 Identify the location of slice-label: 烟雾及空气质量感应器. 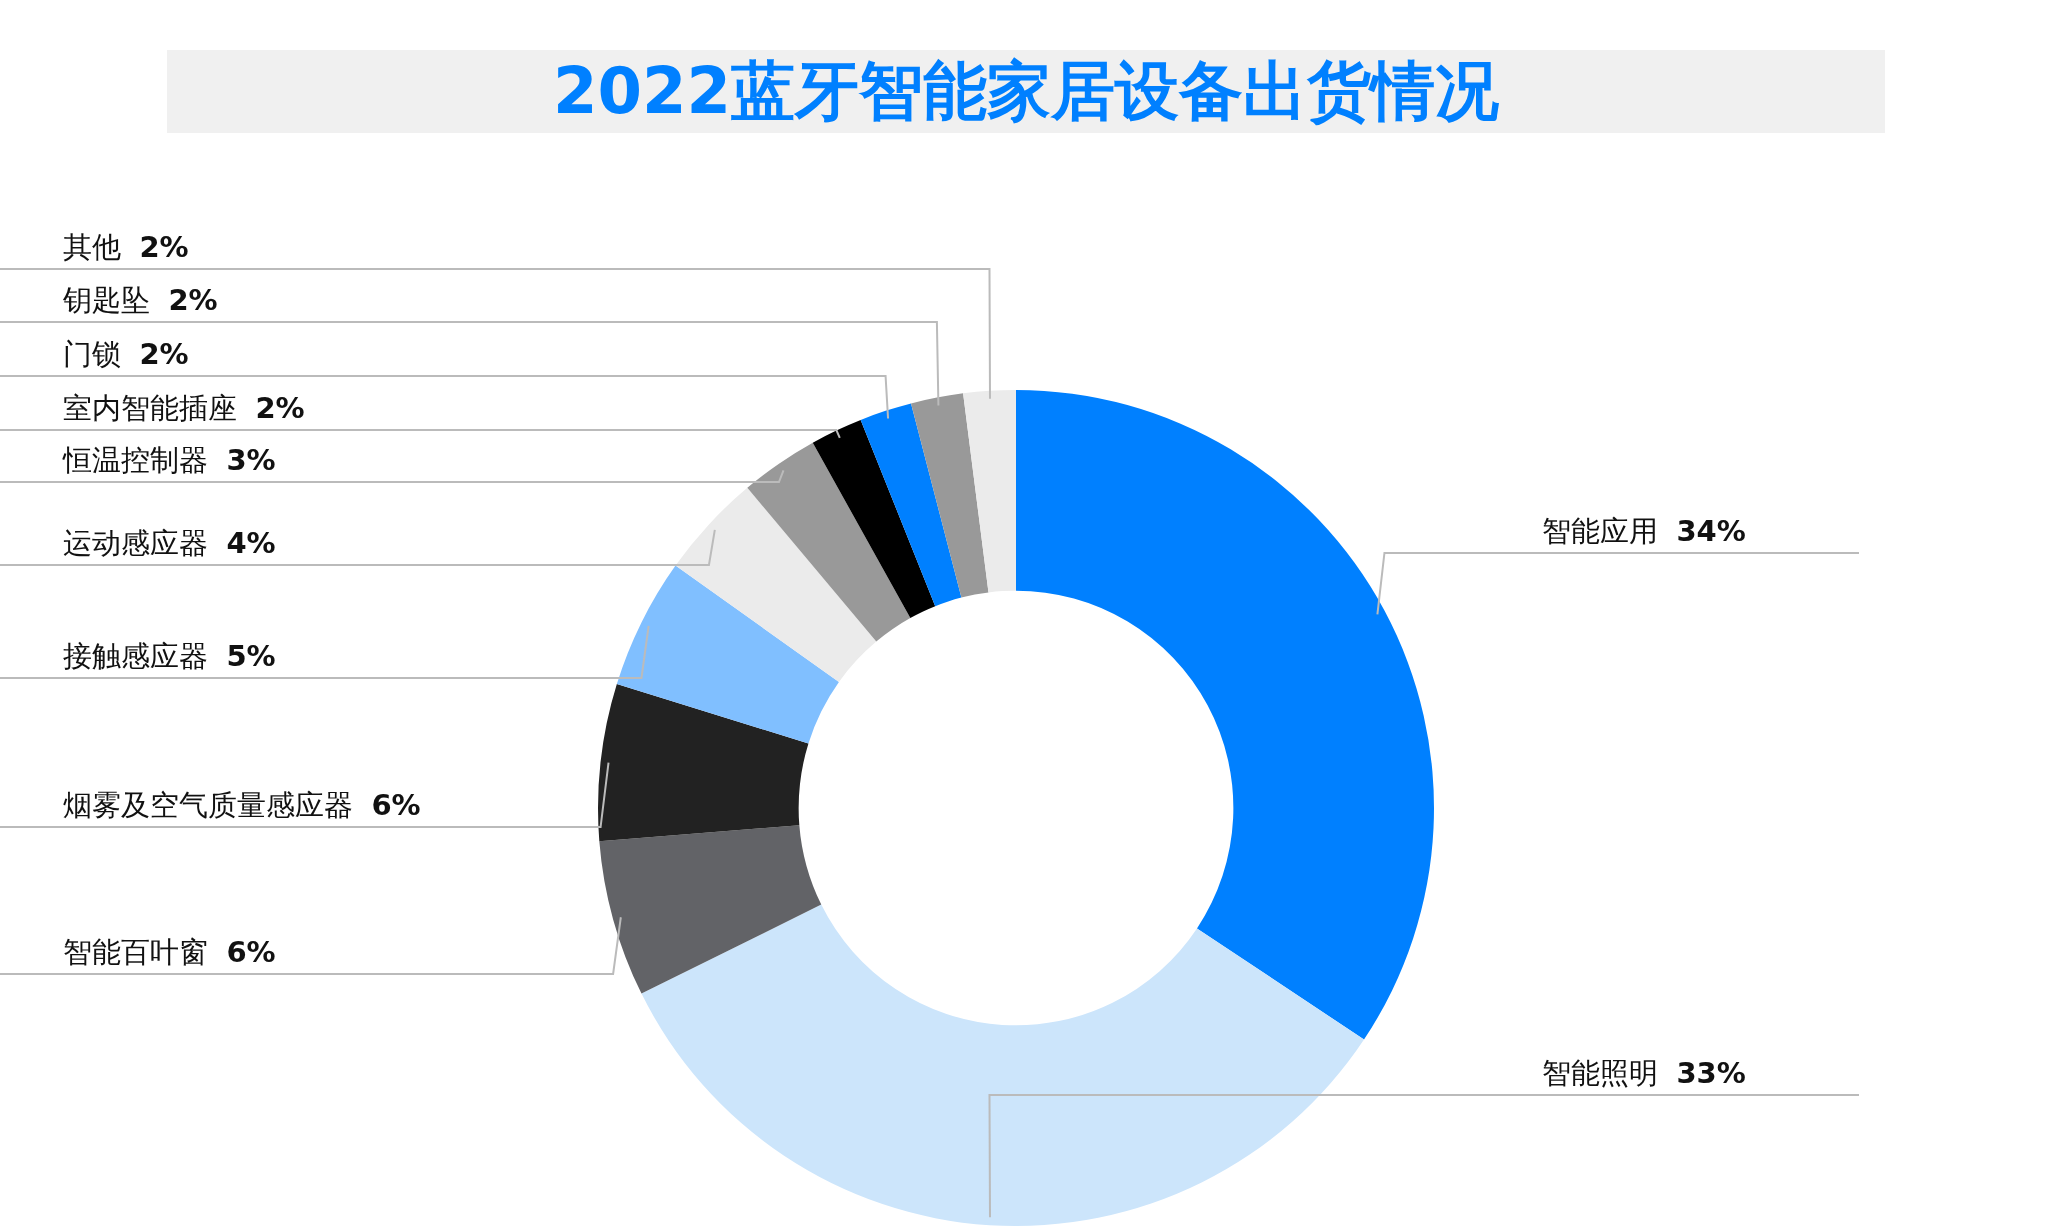
(208, 805).